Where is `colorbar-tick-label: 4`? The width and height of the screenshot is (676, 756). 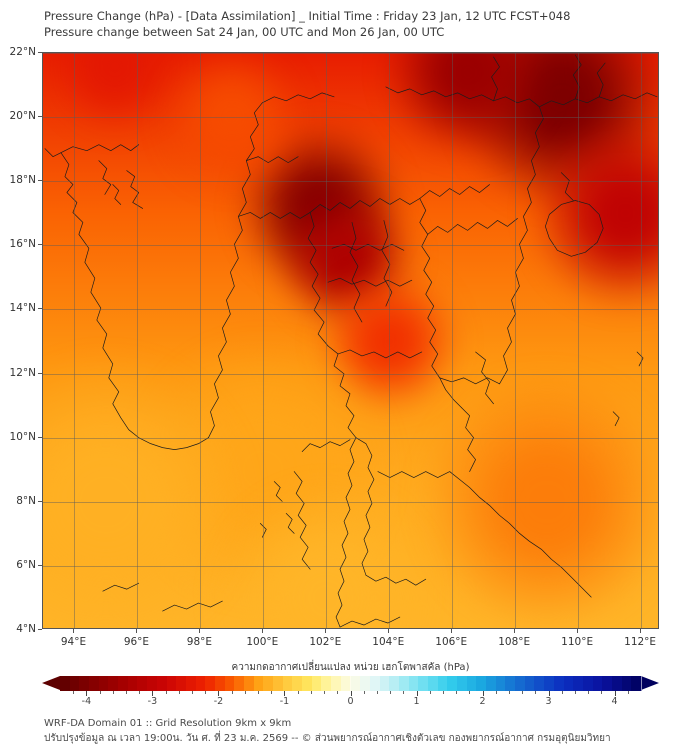 colorbar-tick-label: 4 is located at coordinates (614, 701).